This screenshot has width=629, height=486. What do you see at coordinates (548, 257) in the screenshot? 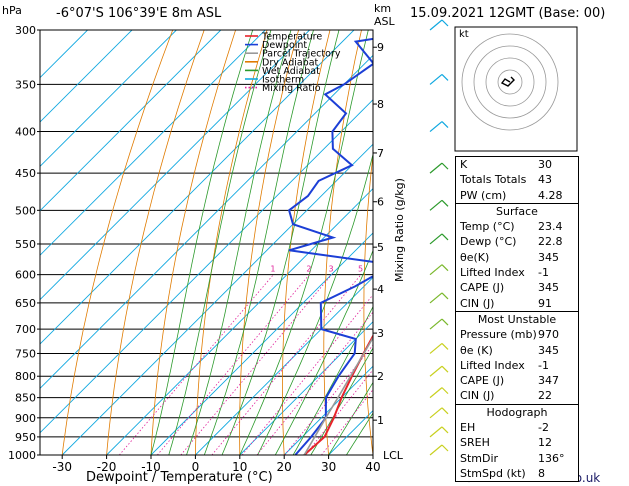
I see `surface-value: 345` at bounding box center [548, 257].